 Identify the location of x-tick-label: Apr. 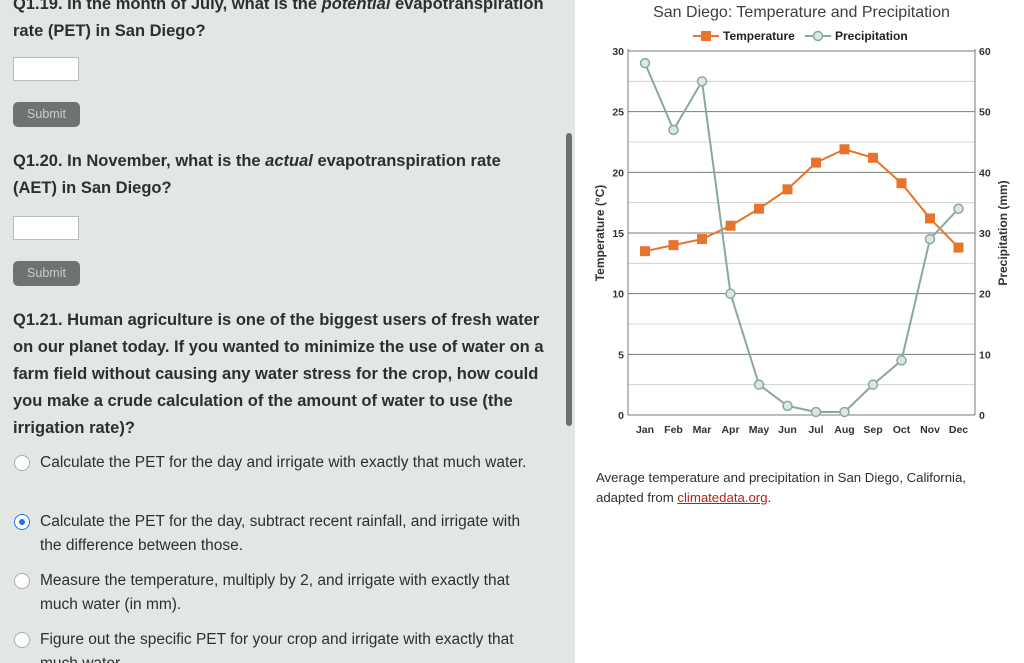
(730, 430).